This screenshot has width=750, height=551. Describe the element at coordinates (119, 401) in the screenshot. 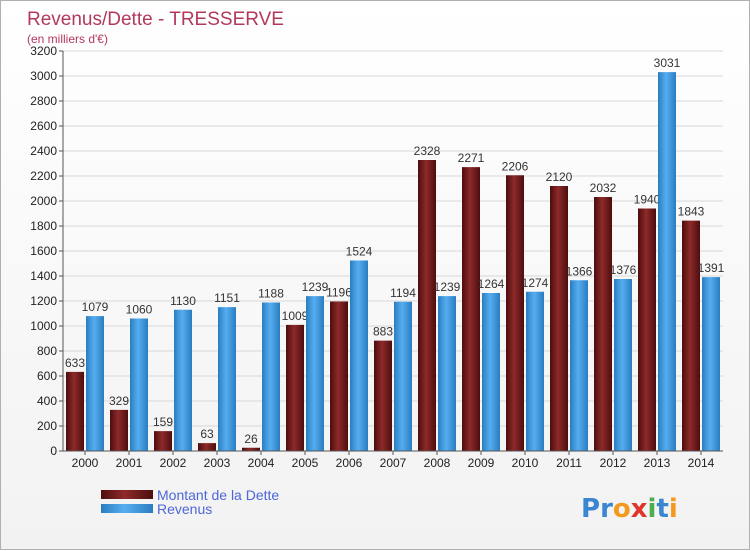

I see `value-label: 329` at that location.